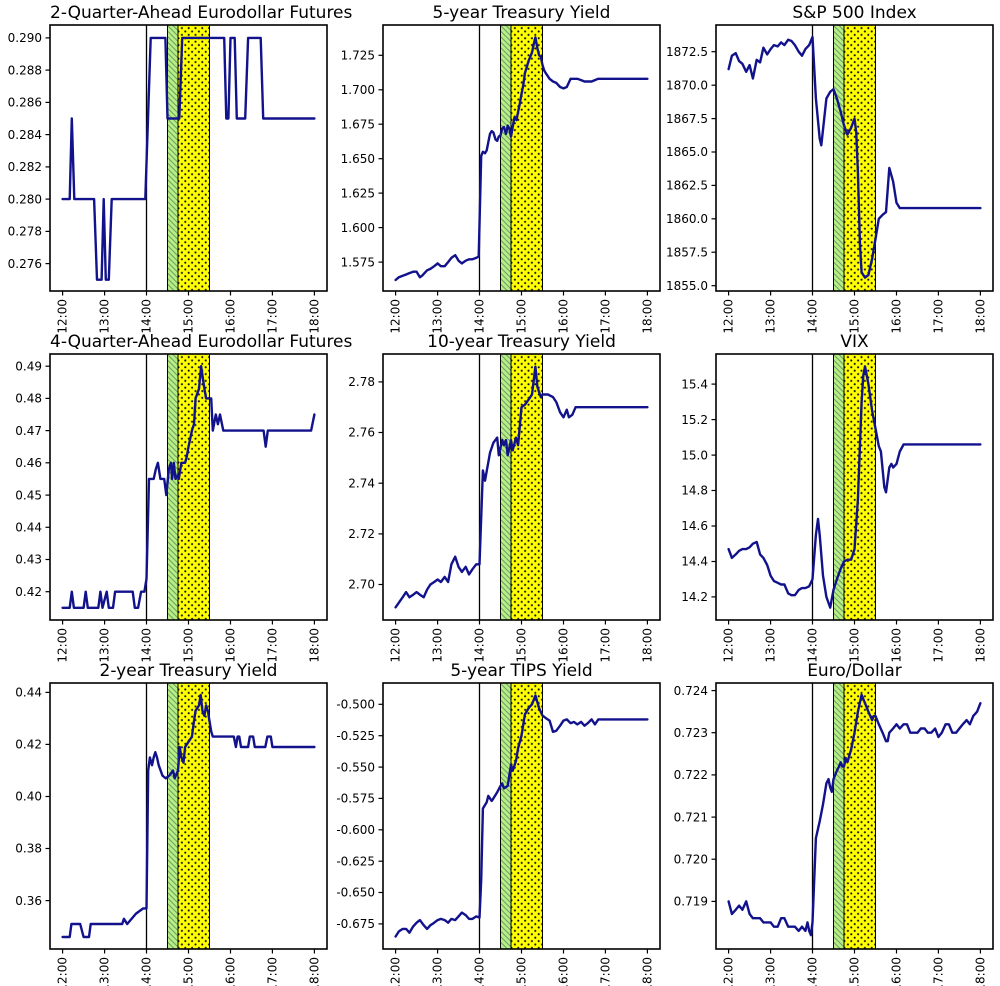 Image resolution: width=1000 pixels, height=986 pixels. What do you see at coordinates (521, 342) in the screenshot?
I see `chart-title-treasury-10y: 10-year Treasury Yield` at bounding box center [521, 342].